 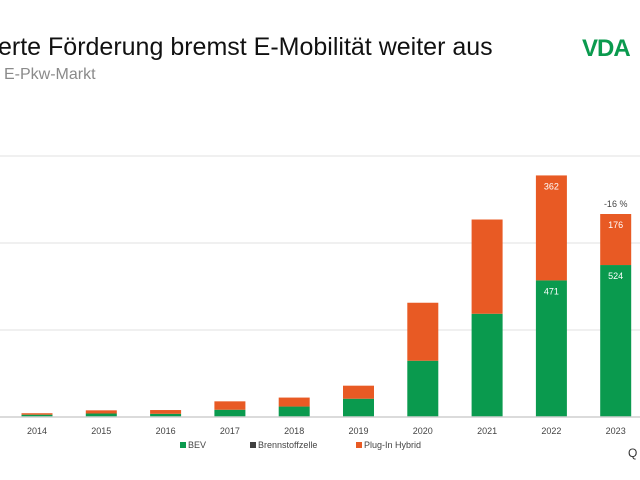 What do you see at coordinates (615, 225) in the screenshot?
I see `data-label: 176` at bounding box center [615, 225].